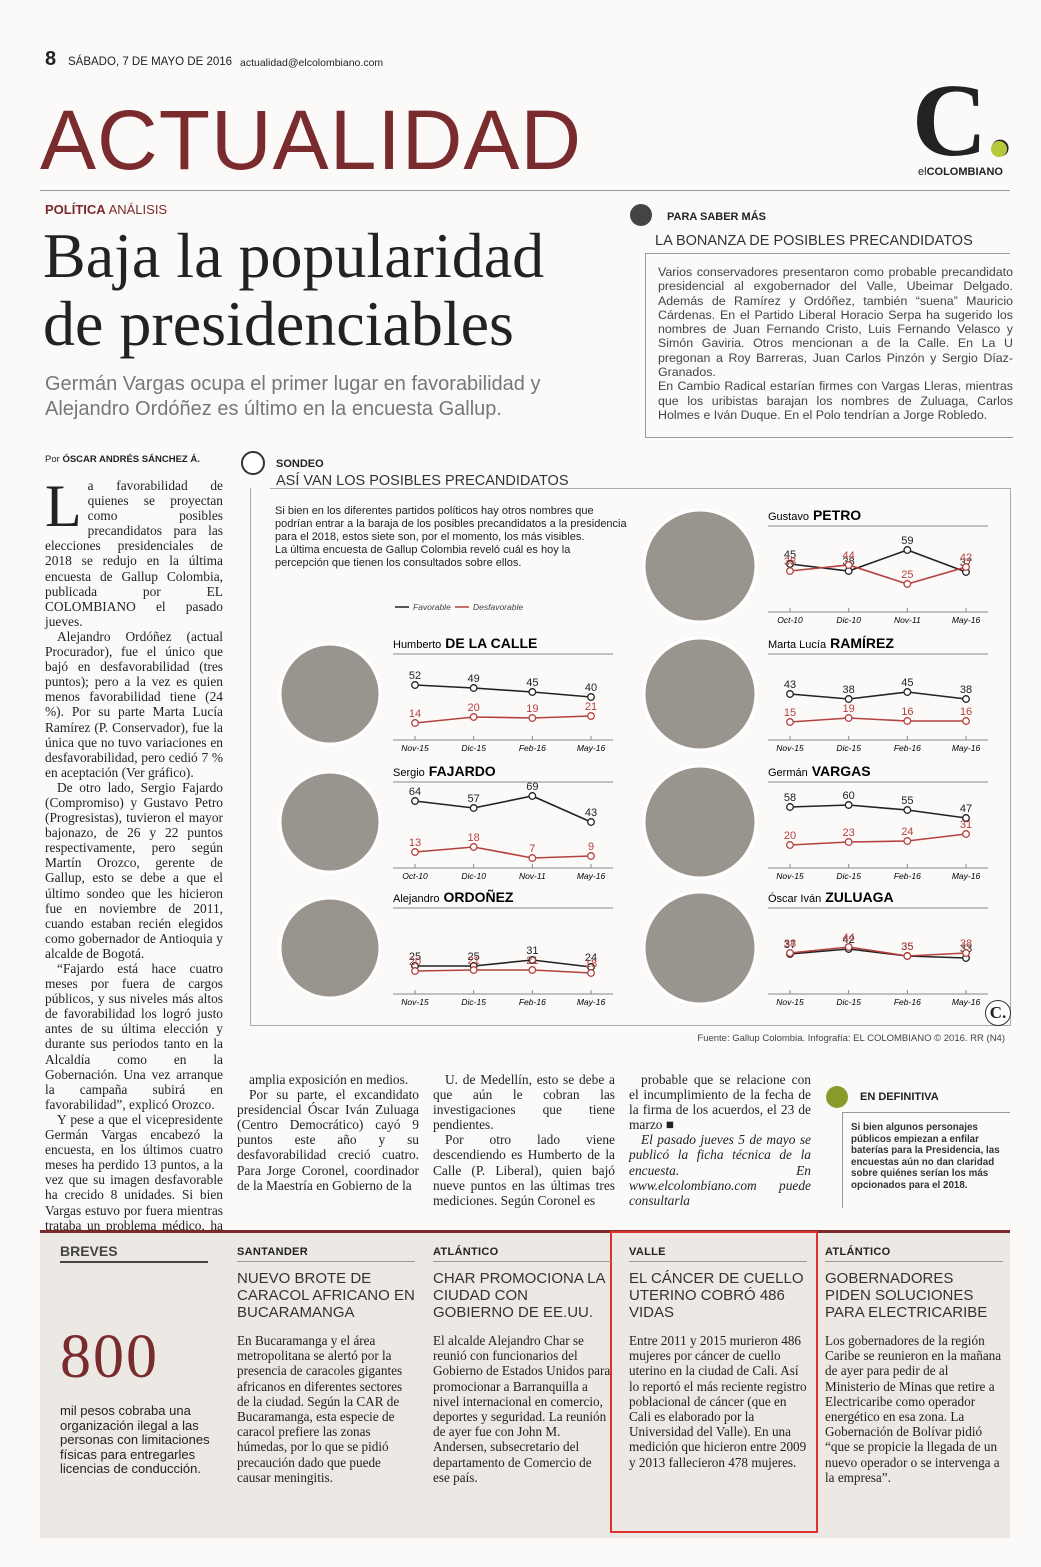 The width and height of the screenshot is (1041, 1567). I want to click on email: actualidad@elcolombiano.com, so click(312, 63).